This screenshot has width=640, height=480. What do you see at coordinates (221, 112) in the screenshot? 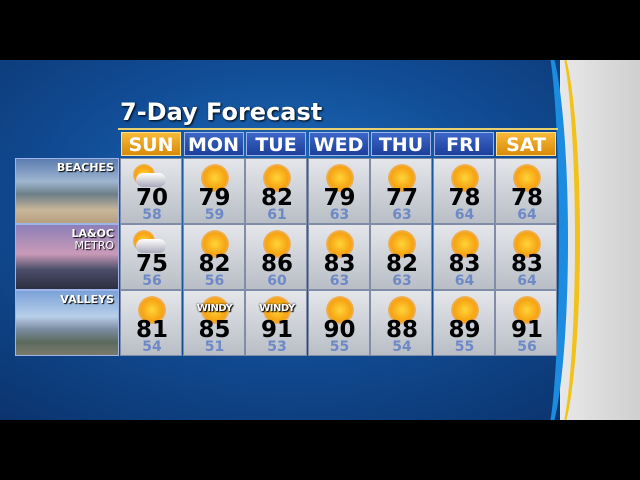
I see `page-title: 7-Day Forecast` at bounding box center [221, 112].